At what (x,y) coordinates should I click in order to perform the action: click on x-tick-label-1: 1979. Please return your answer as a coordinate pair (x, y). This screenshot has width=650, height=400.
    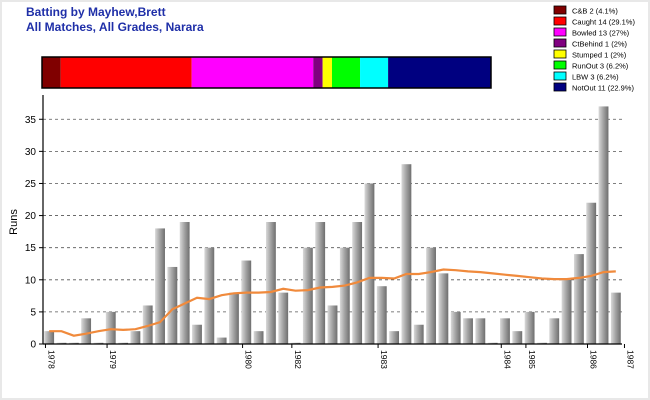
    Looking at the image, I should click on (113, 359).